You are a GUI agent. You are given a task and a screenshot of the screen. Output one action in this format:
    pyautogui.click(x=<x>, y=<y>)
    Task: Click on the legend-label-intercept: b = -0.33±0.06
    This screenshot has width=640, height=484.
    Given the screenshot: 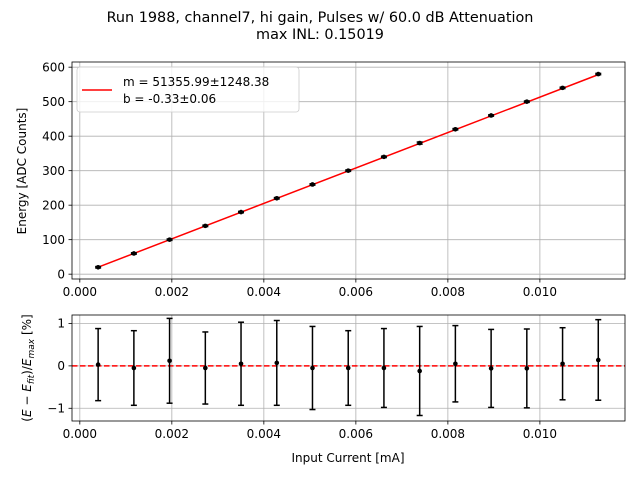 What is the action you would take?
    pyautogui.click(x=169, y=99)
    